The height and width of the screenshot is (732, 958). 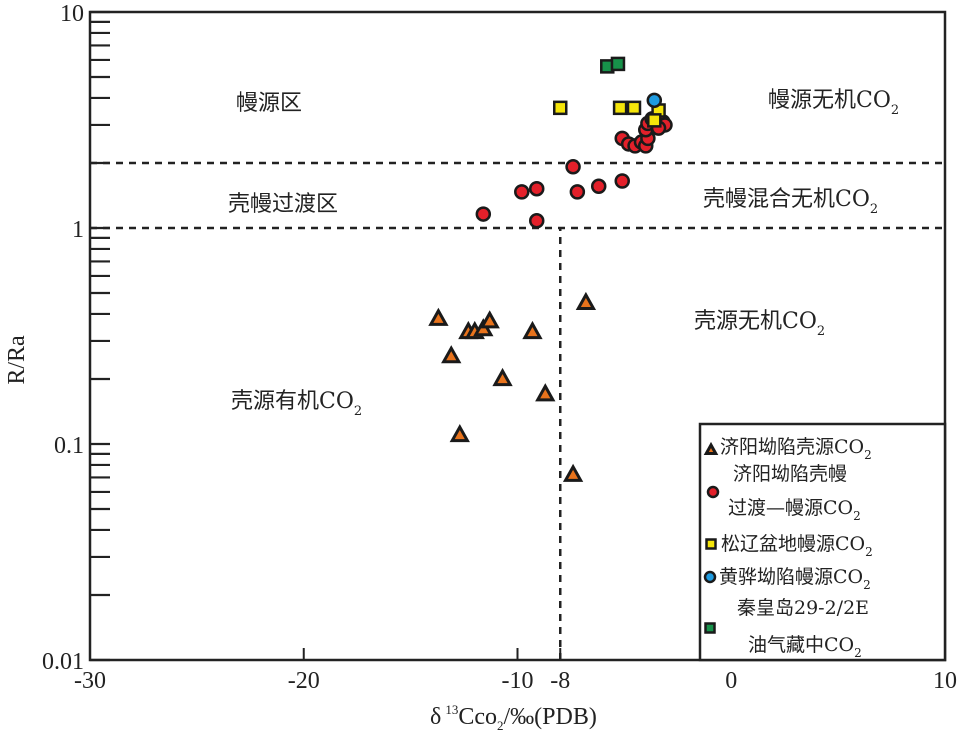 I want to click on legend-triangle-icon, so click(x=711, y=448).